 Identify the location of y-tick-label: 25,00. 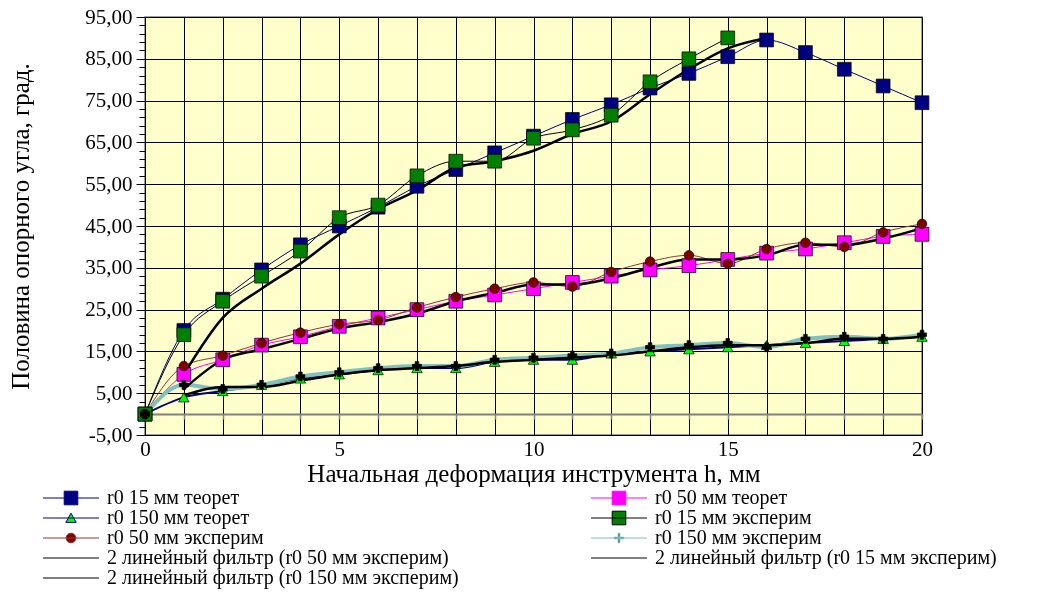
(109, 309).